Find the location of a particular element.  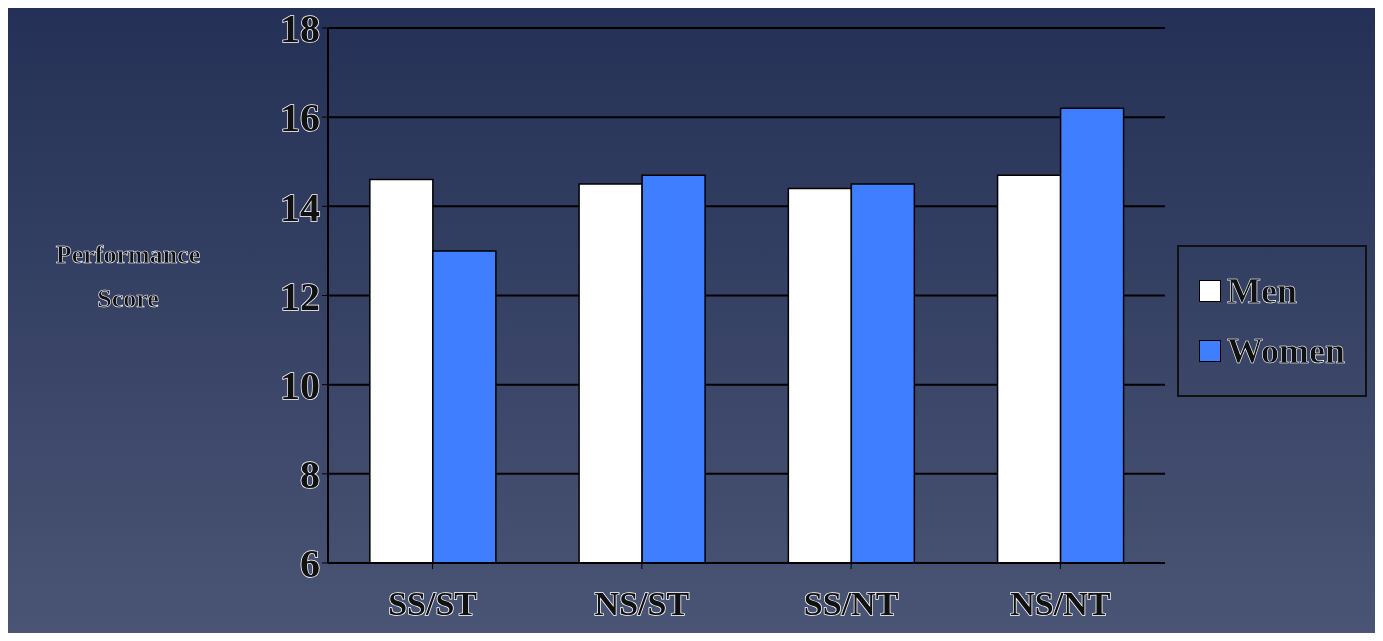

x-tick-label: SS/ST is located at coordinates (433, 604).